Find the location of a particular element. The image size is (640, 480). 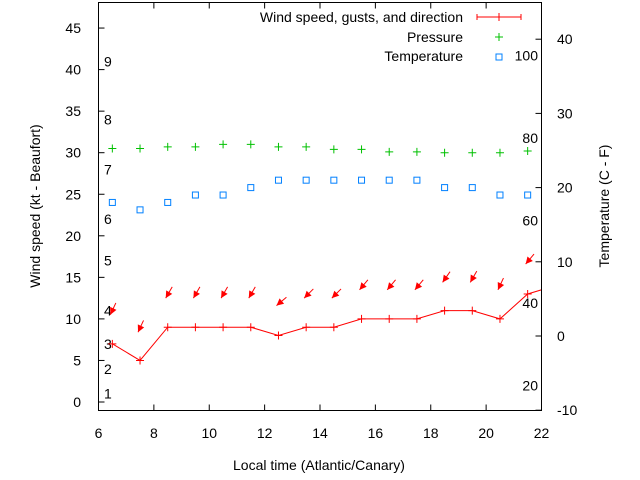

fahrenheit-label: 40 is located at coordinates (530, 303).